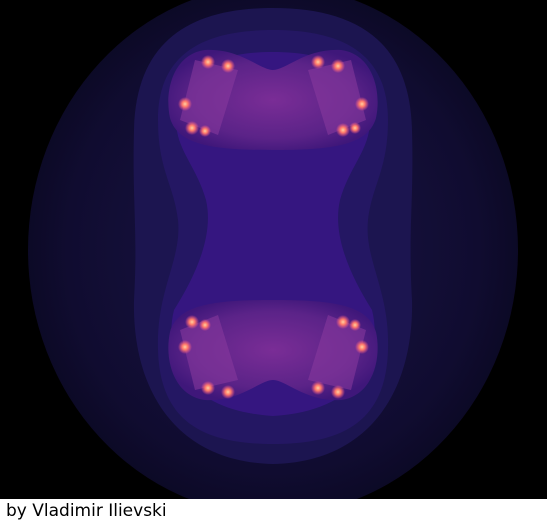  I want to click on top-left-finger, so click(209, 97).